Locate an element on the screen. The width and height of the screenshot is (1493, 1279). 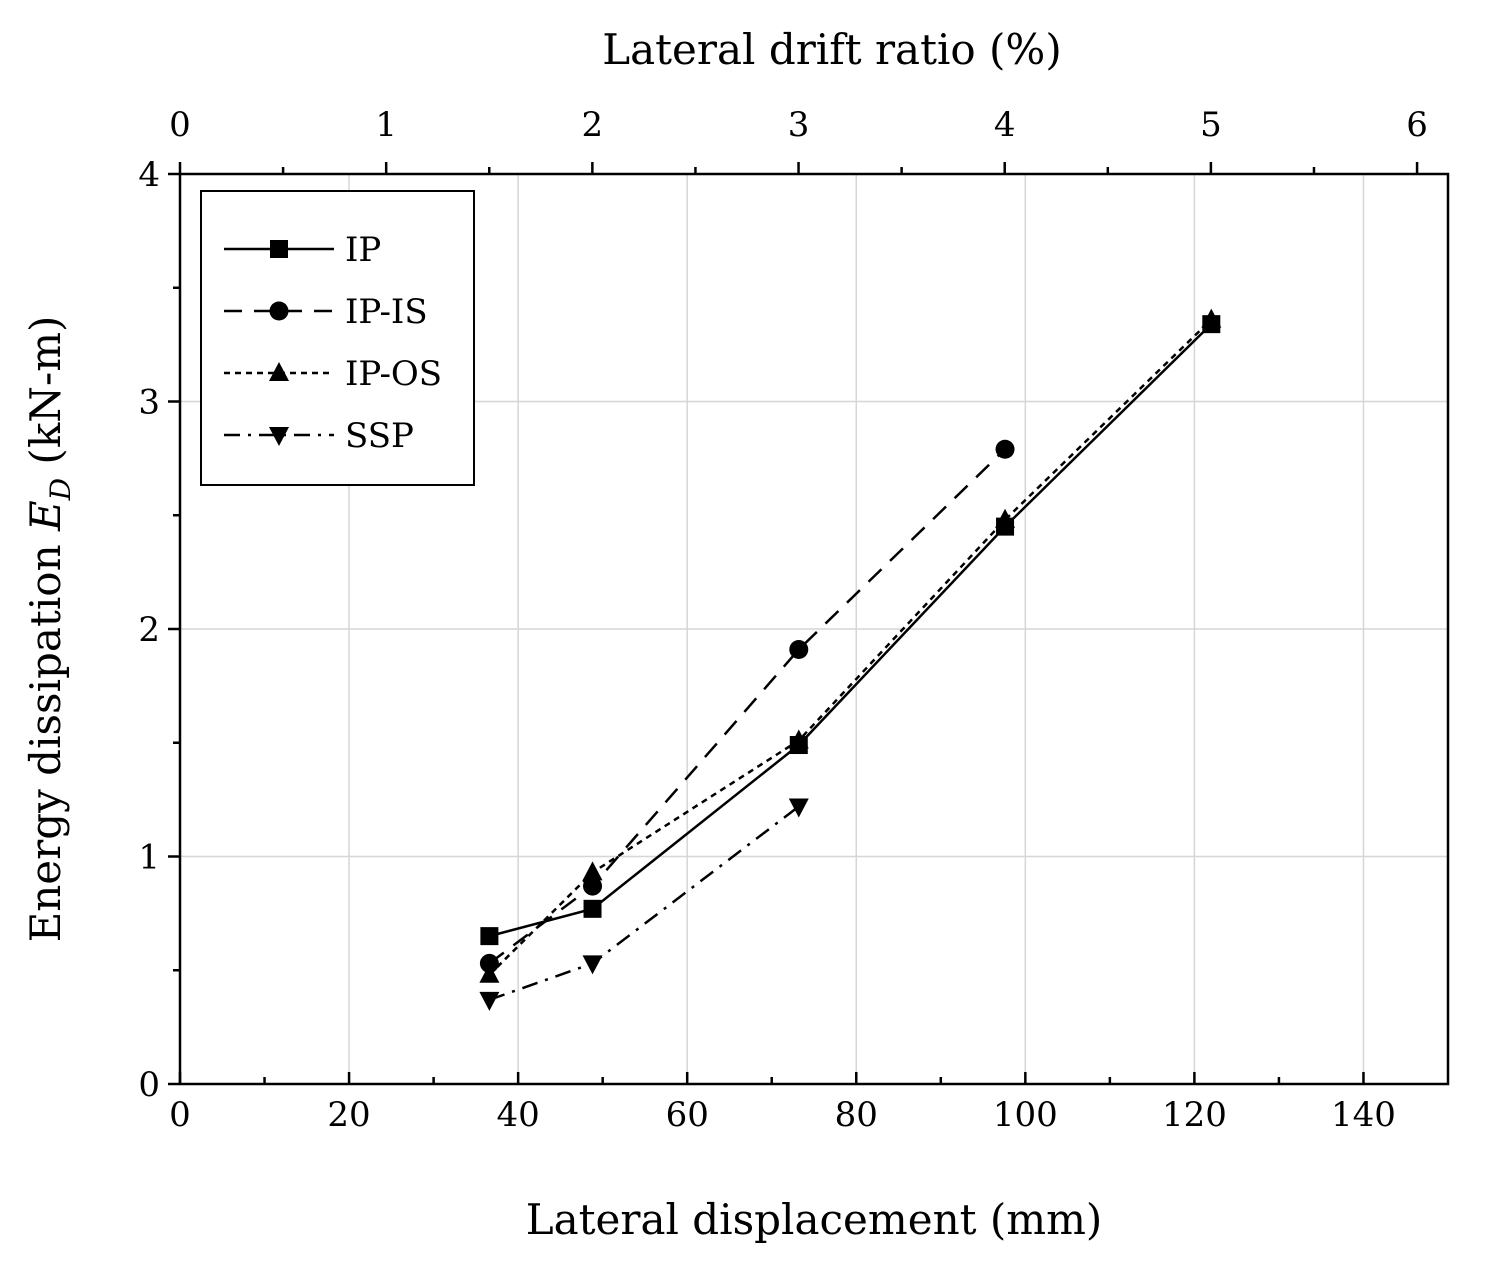
top-tick-label: 3 is located at coordinates (799, 125).